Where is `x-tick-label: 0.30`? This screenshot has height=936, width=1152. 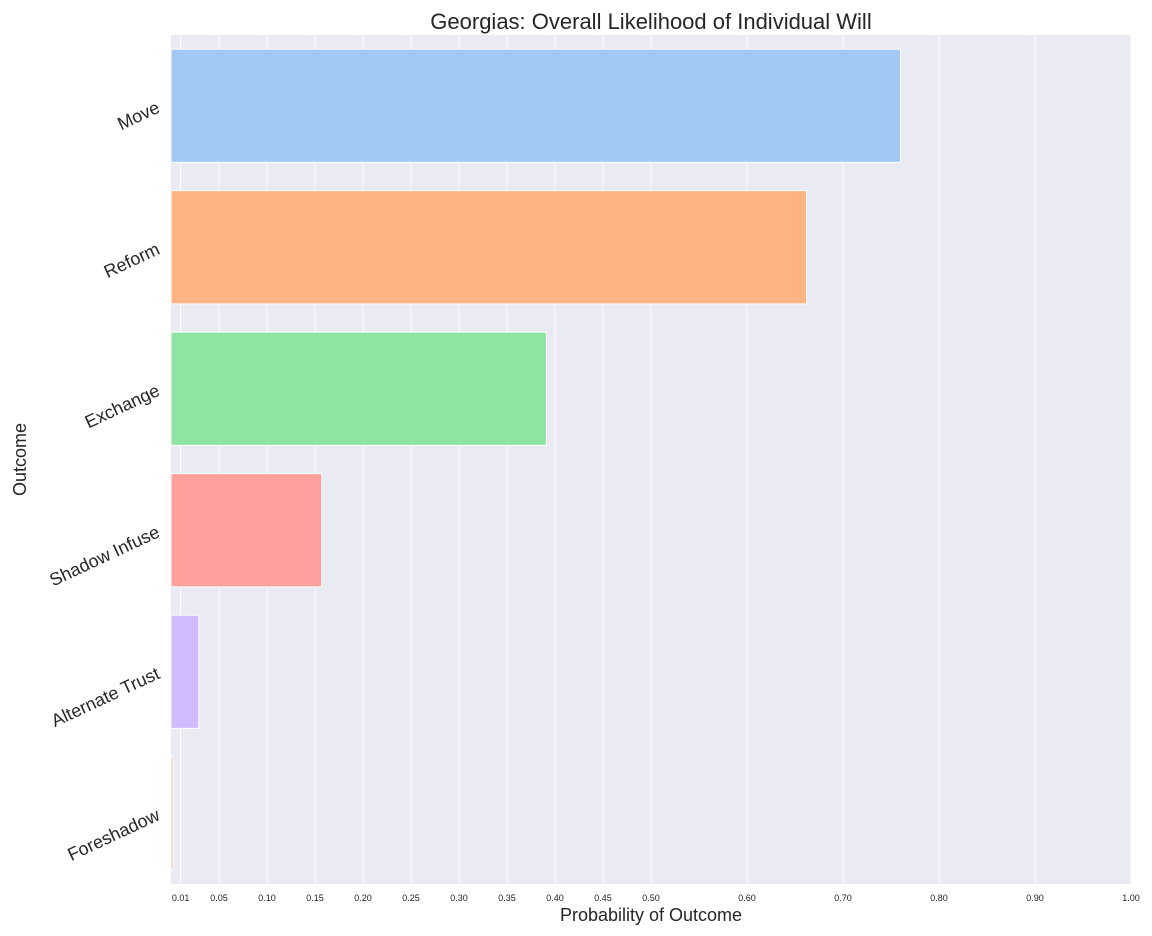
x-tick-label: 0.30 is located at coordinates (459, 898).